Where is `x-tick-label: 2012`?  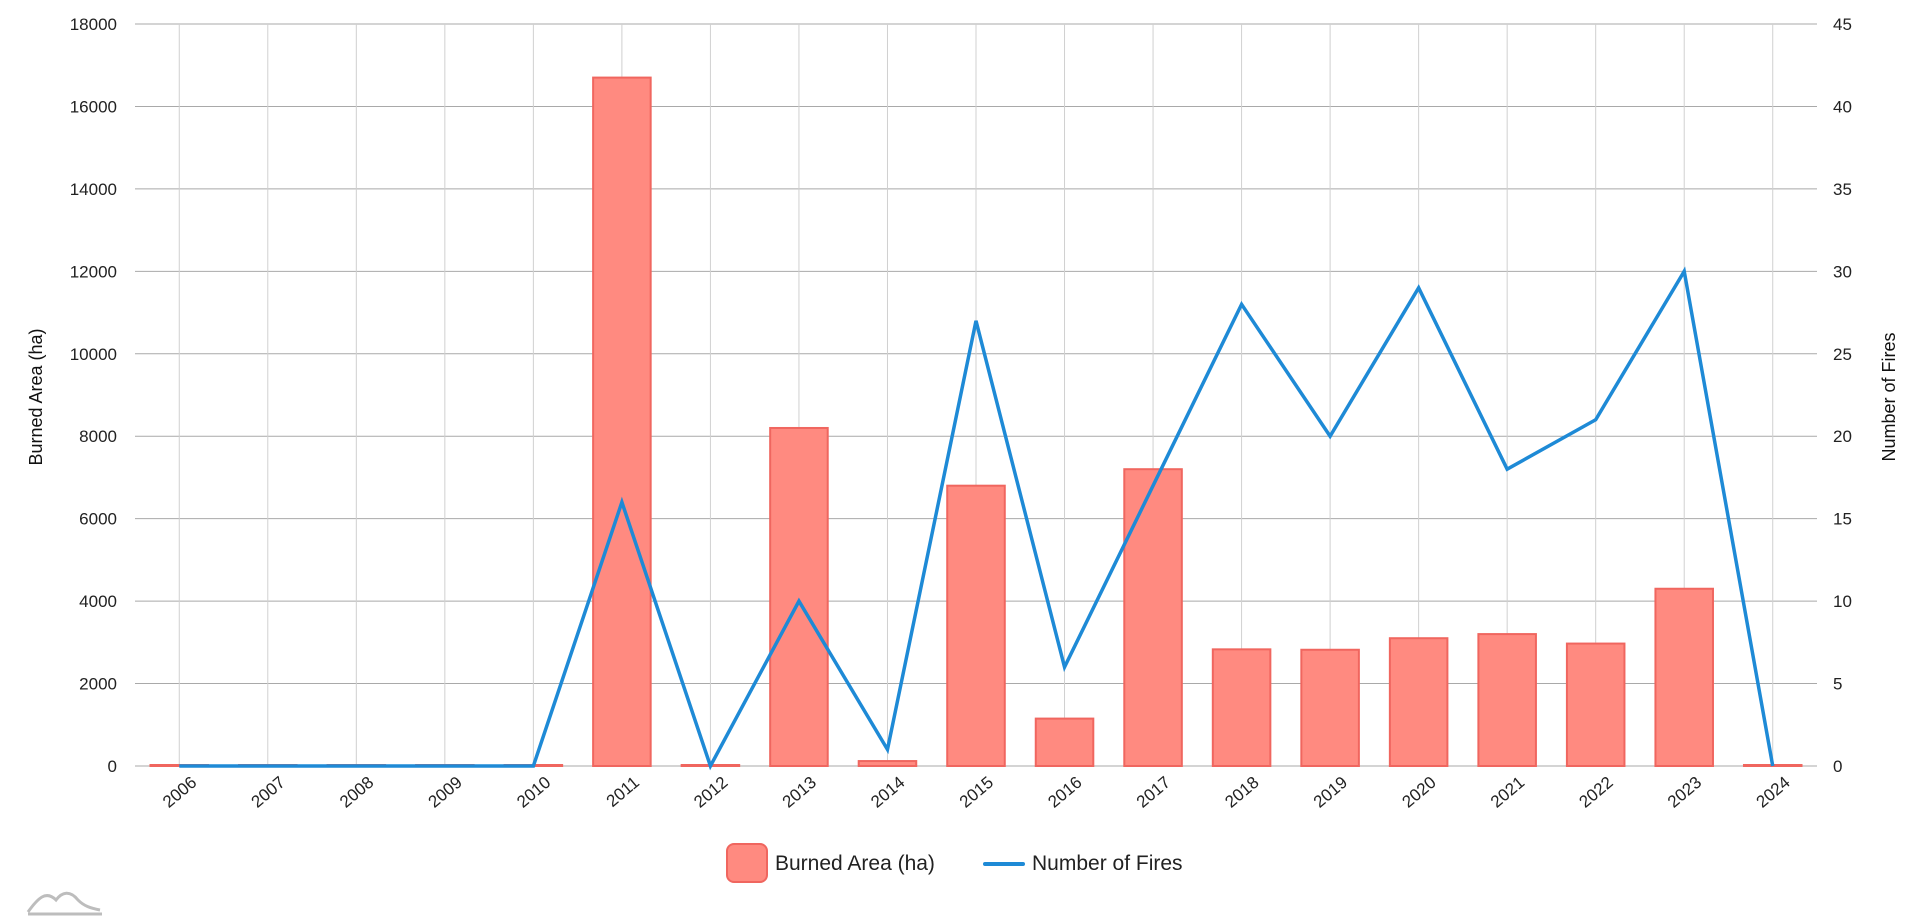 x-tick-label: 2012 is located at coordinates (710, 792).